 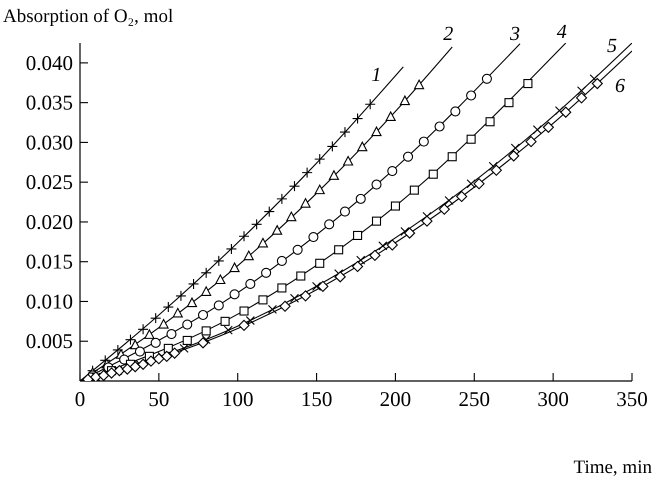 I want to click on y-tick-label: 0.025, so click(x=49, y=182).